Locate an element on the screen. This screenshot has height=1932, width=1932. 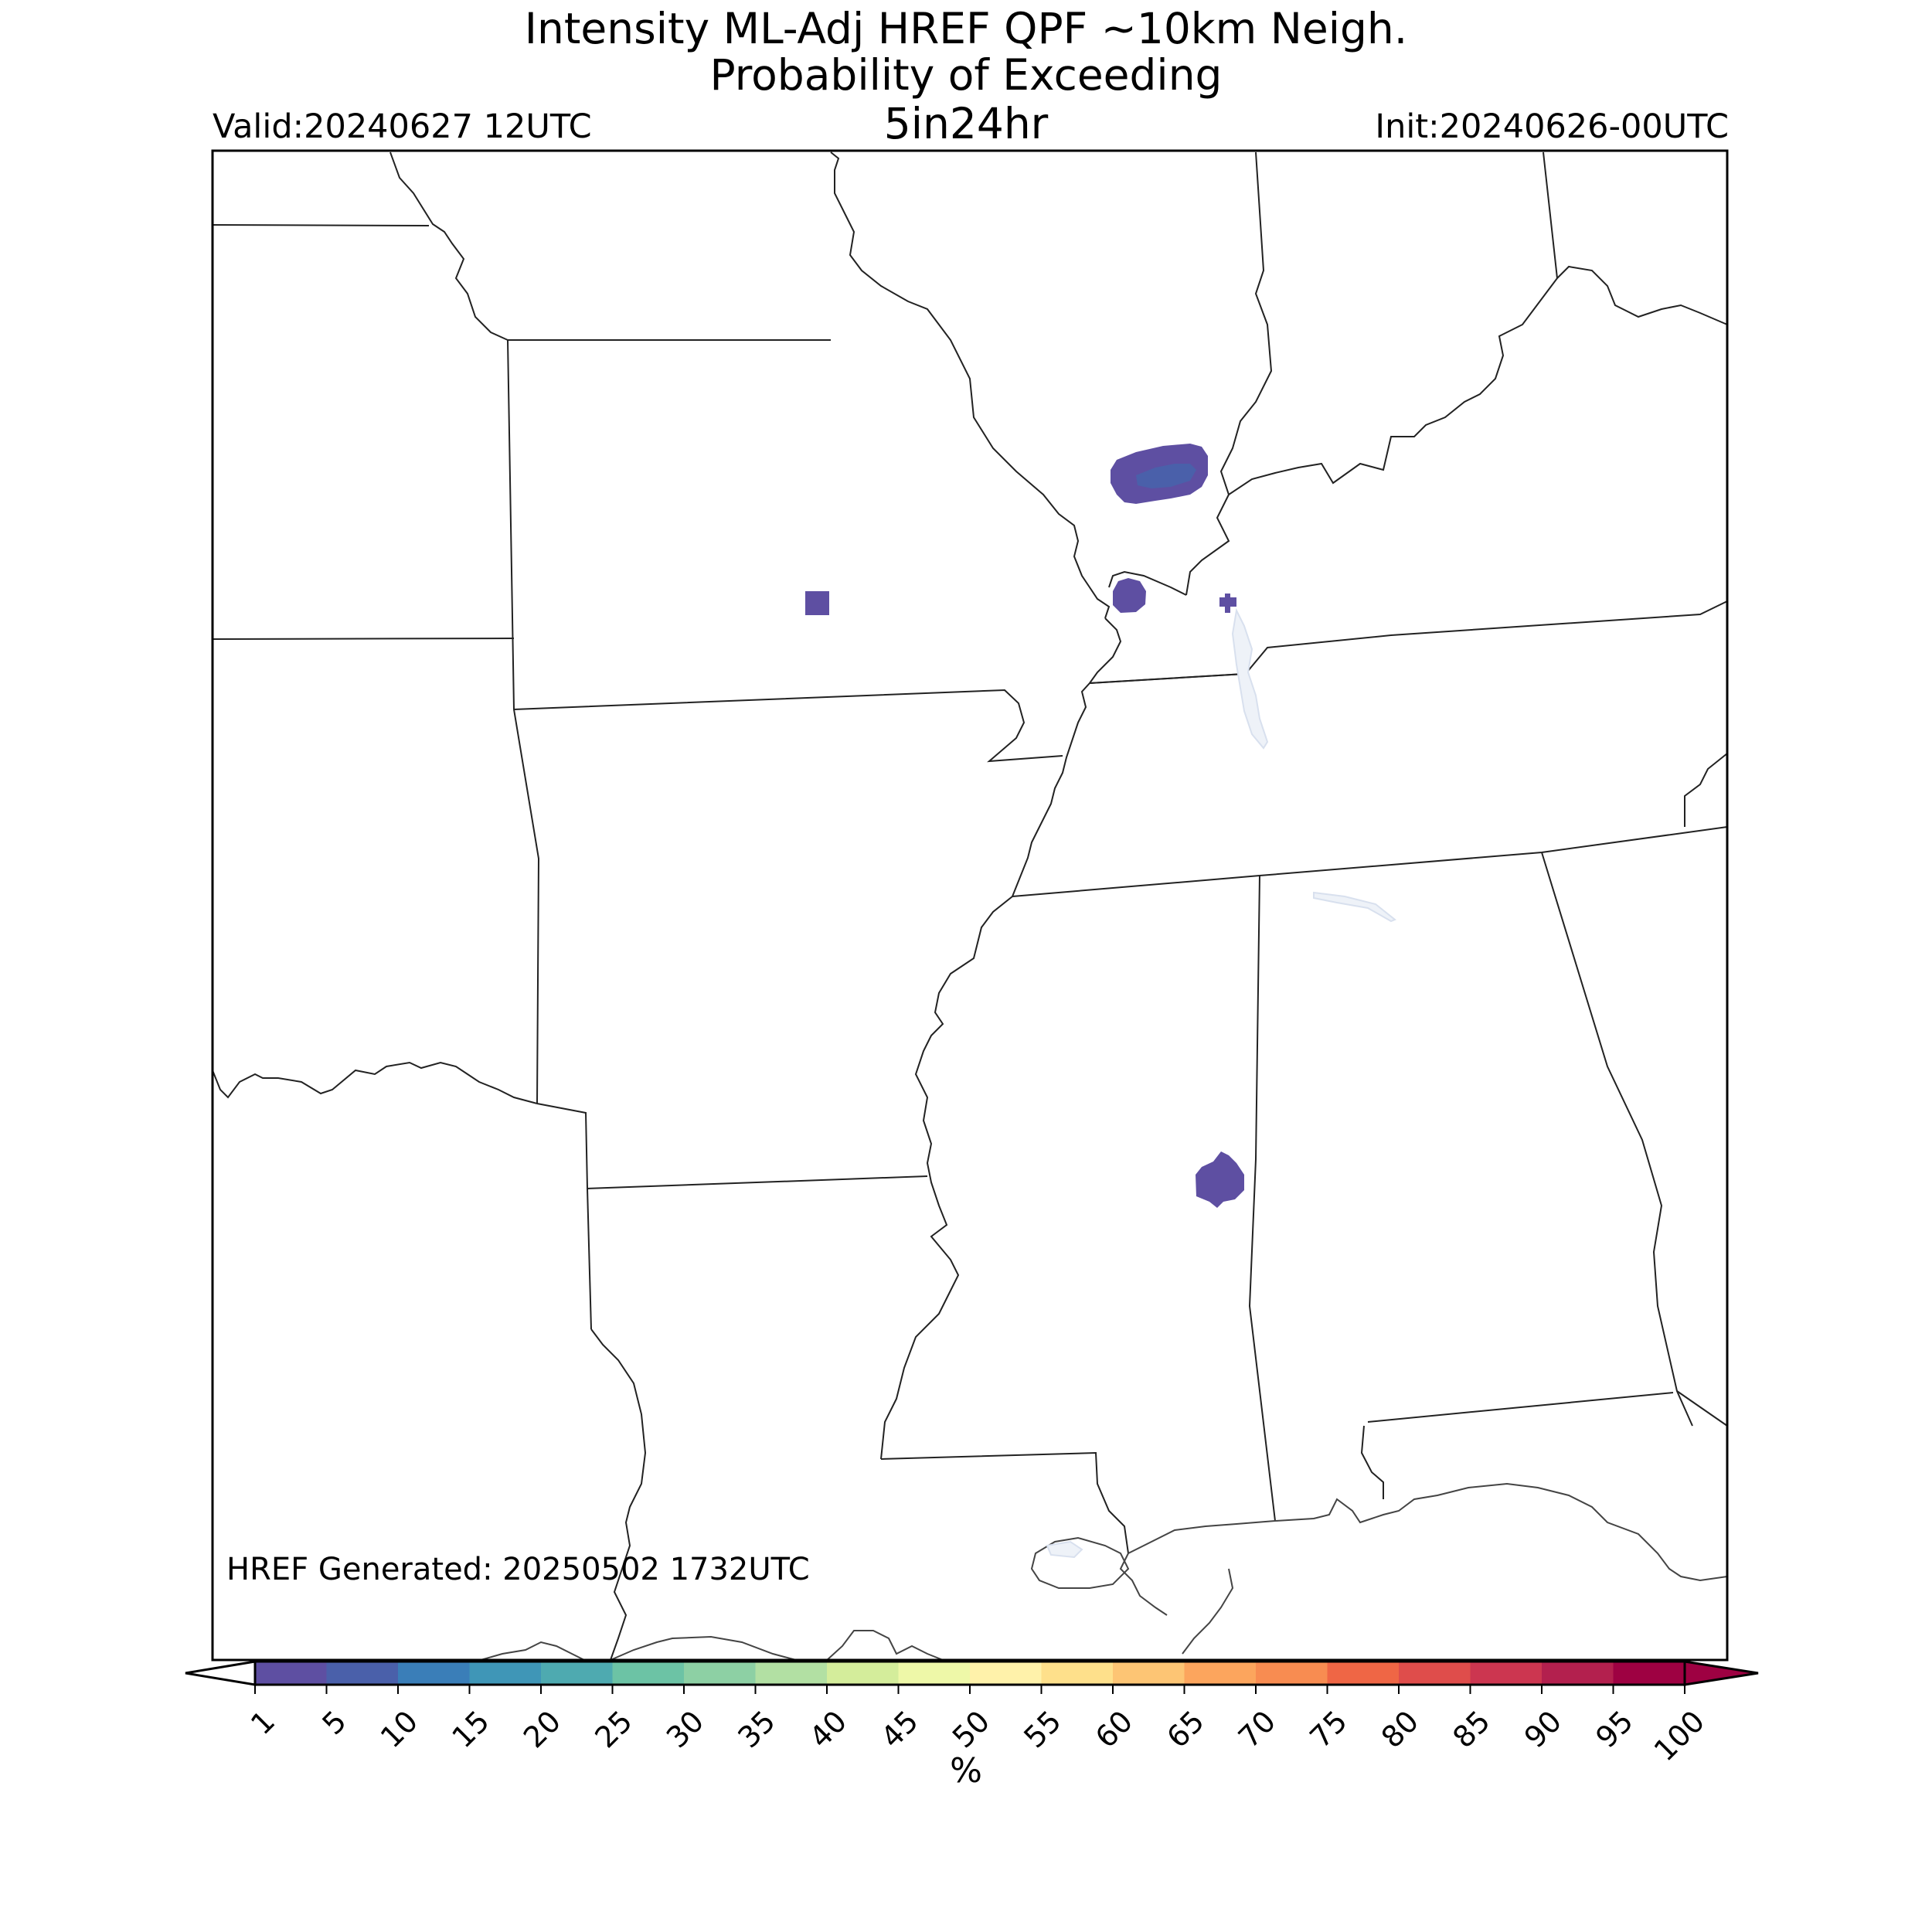
colorbar-tick-label: 65 is located at coordinates (1185, 1729).